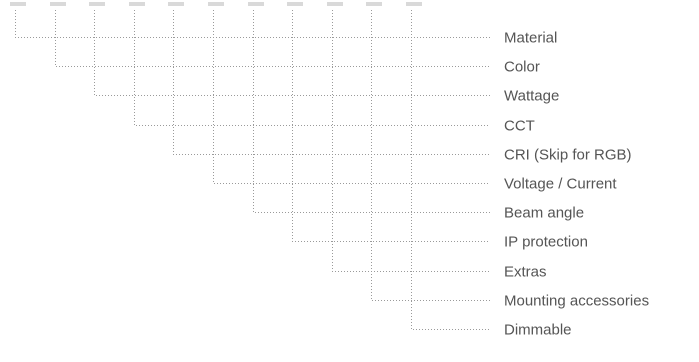 The image size is (699, 362). Describe the element at coordinates (525, 272) in the screenshot. I see `segment-label: Extras` at that location.